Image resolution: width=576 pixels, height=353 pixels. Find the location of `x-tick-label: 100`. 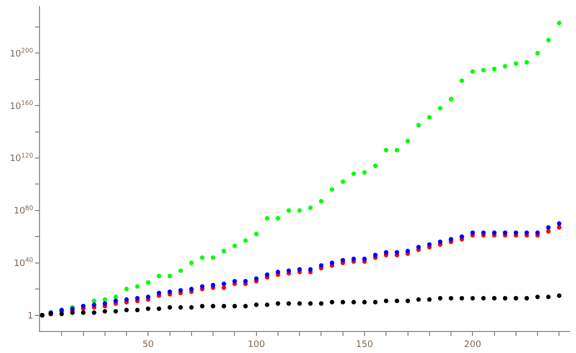

x-tick-label: 100 is located at coordinates (257, 345).